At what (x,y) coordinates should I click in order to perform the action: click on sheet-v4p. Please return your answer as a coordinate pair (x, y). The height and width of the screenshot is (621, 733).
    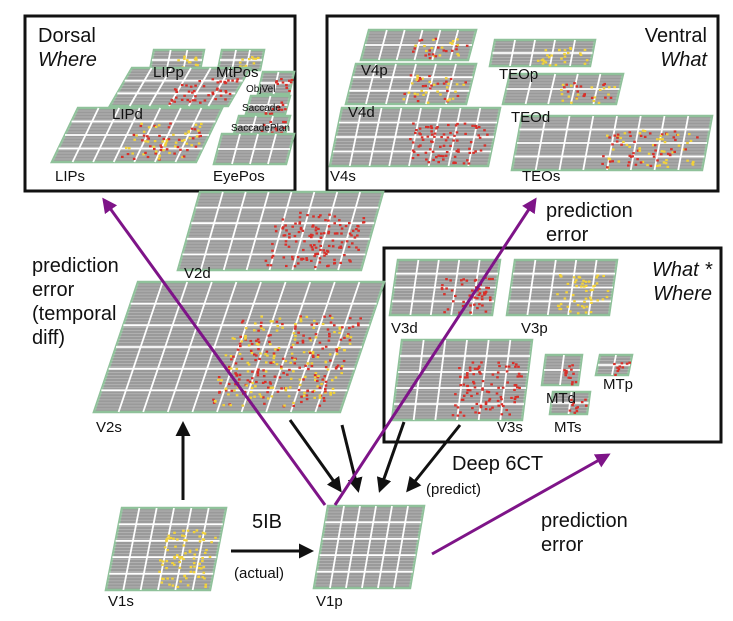
    Looking at the image, I should click on (418, 45).